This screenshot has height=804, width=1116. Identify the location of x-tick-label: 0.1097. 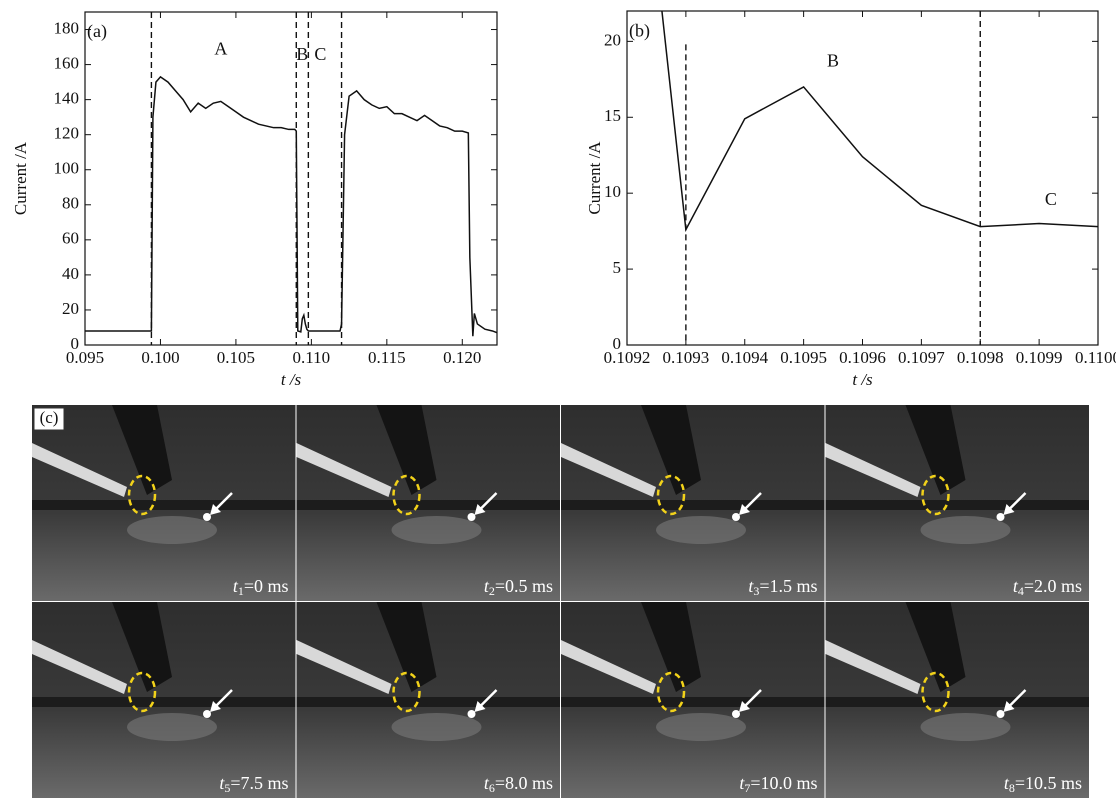
(921, 357).